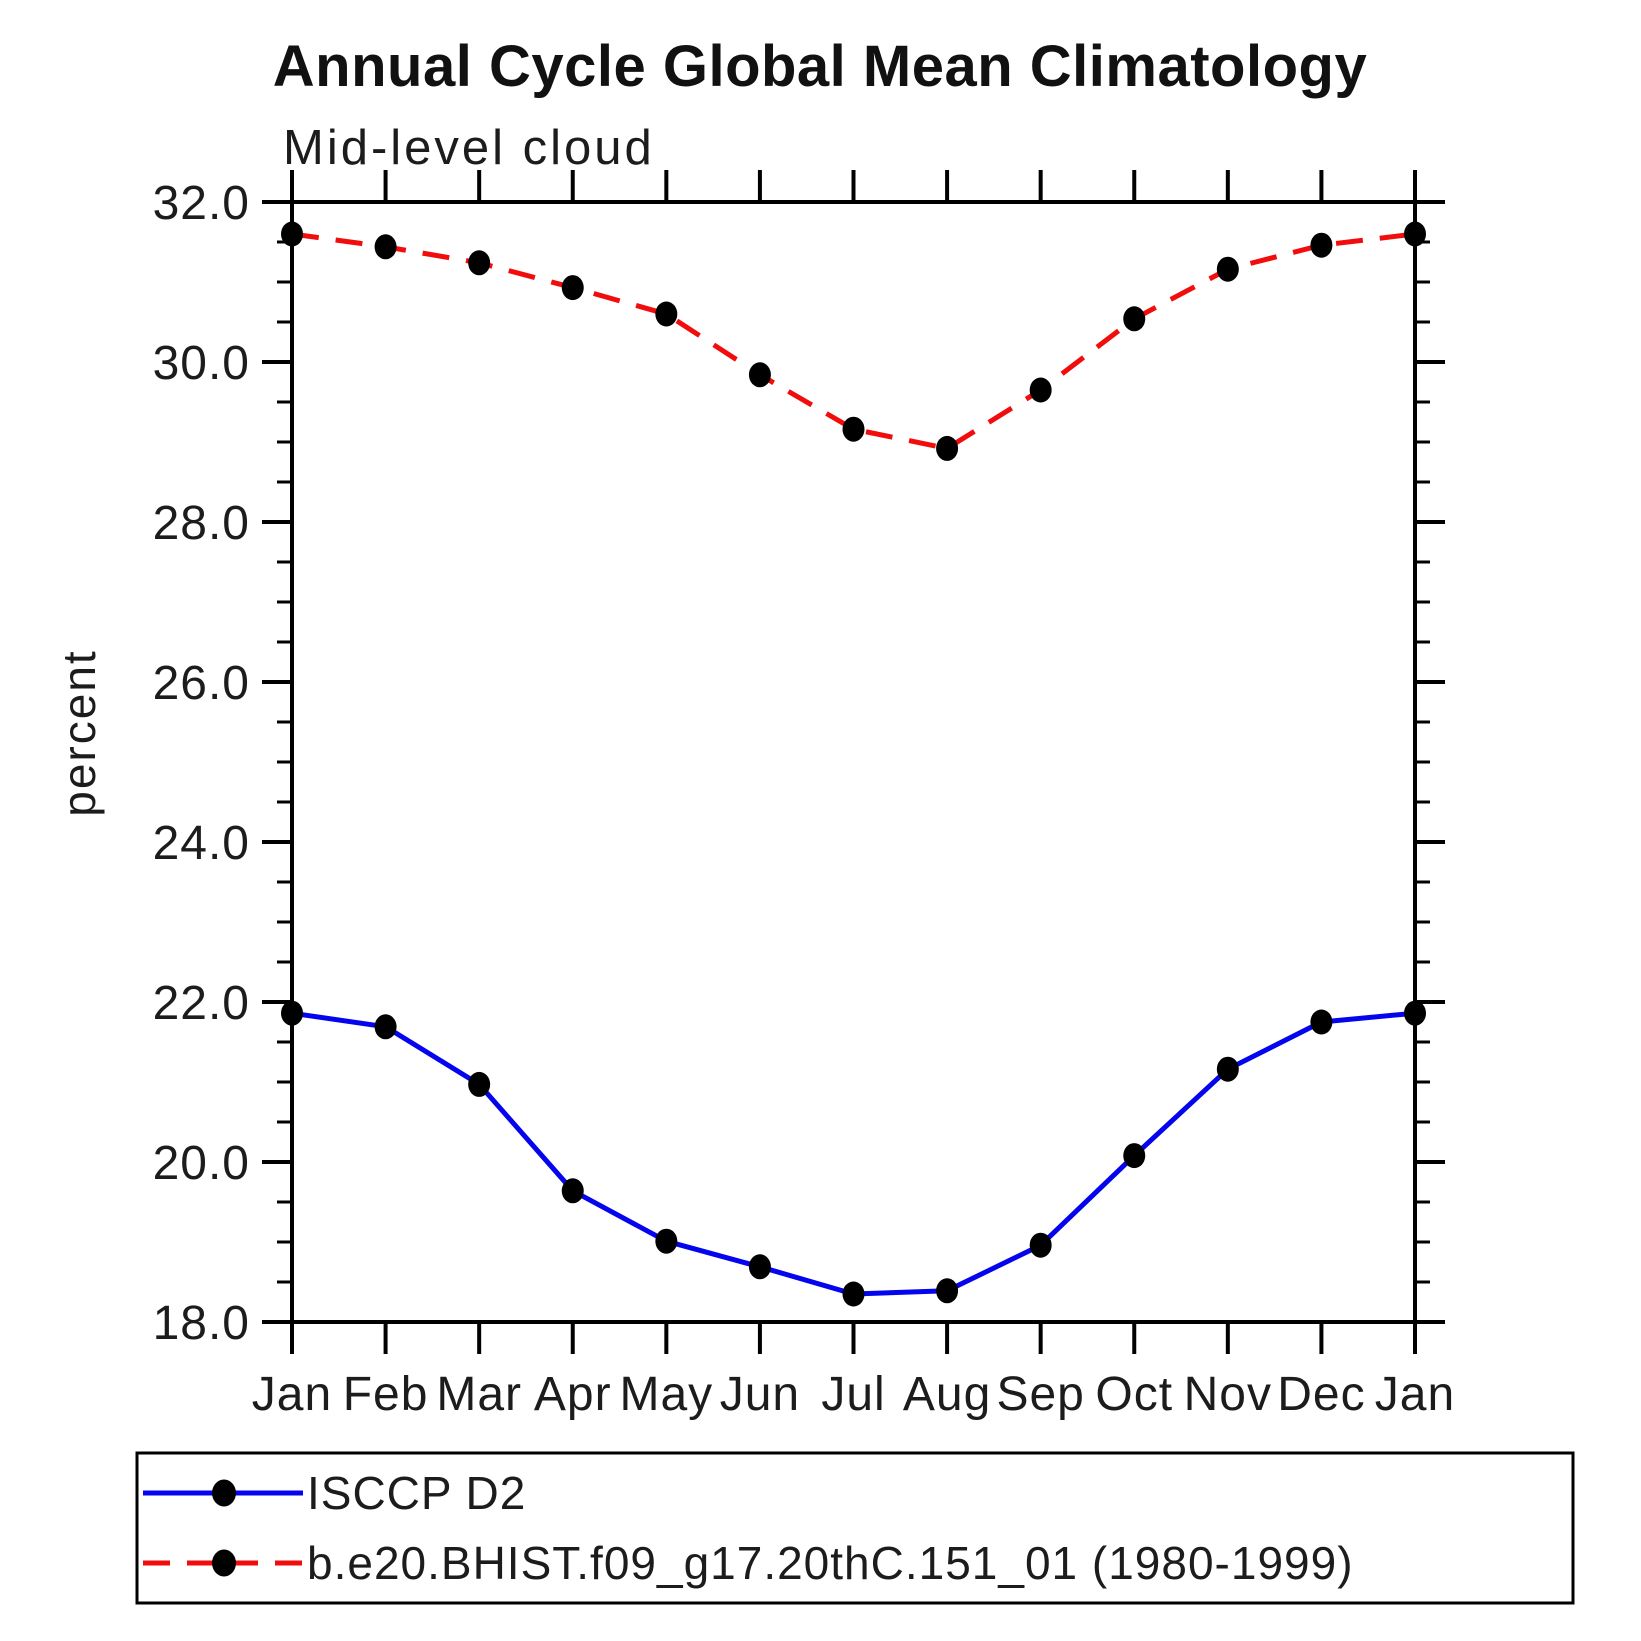 The width and height of the screenshot is (1641, 1641). I want to click on legend-label-isccp: ISCCP D2, so click(416, 1493).